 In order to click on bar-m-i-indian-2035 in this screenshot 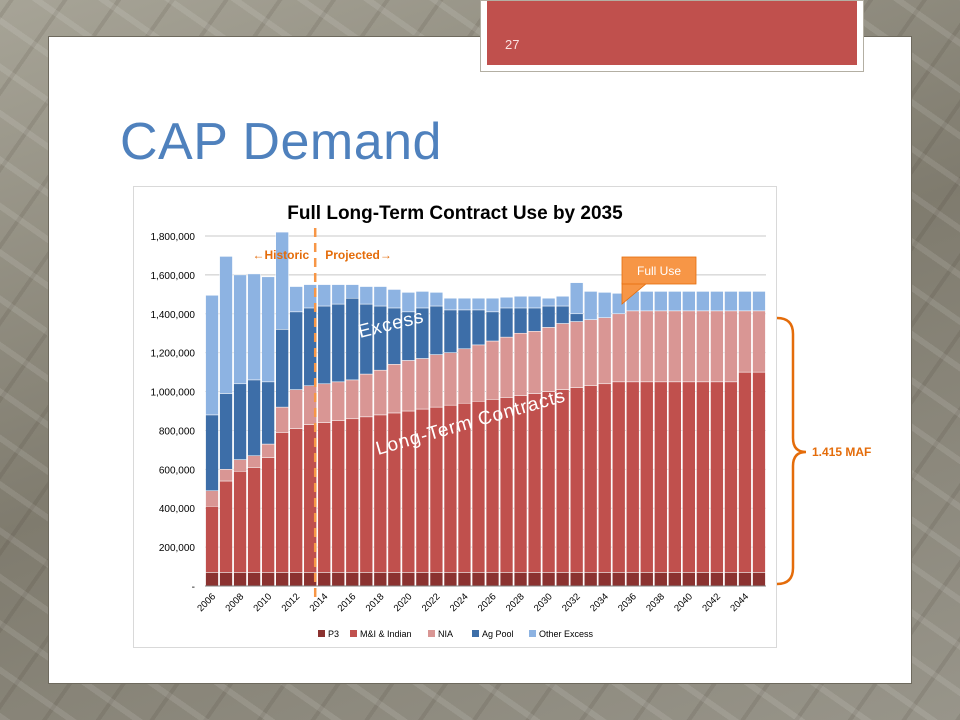, I will do `click(619, 477)`.